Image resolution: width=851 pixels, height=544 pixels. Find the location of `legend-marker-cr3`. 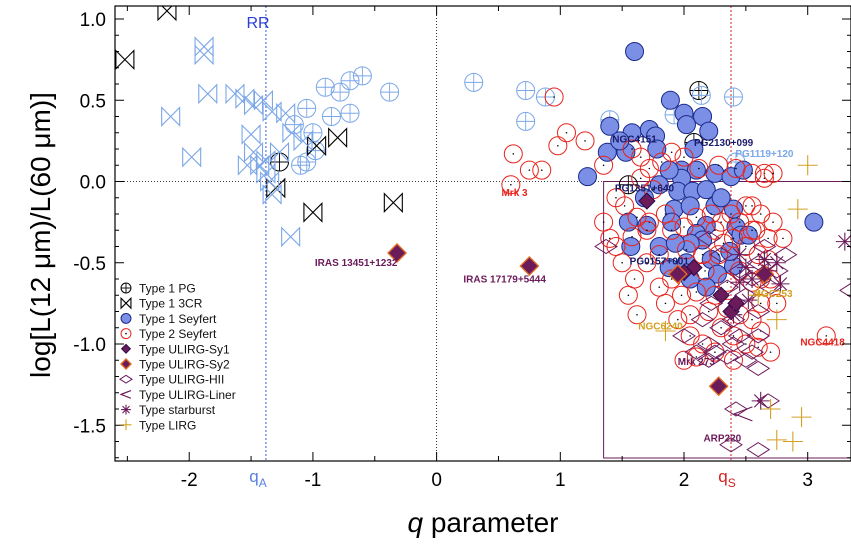

legend-marker-cr3 is located at coordinates (126, 303).